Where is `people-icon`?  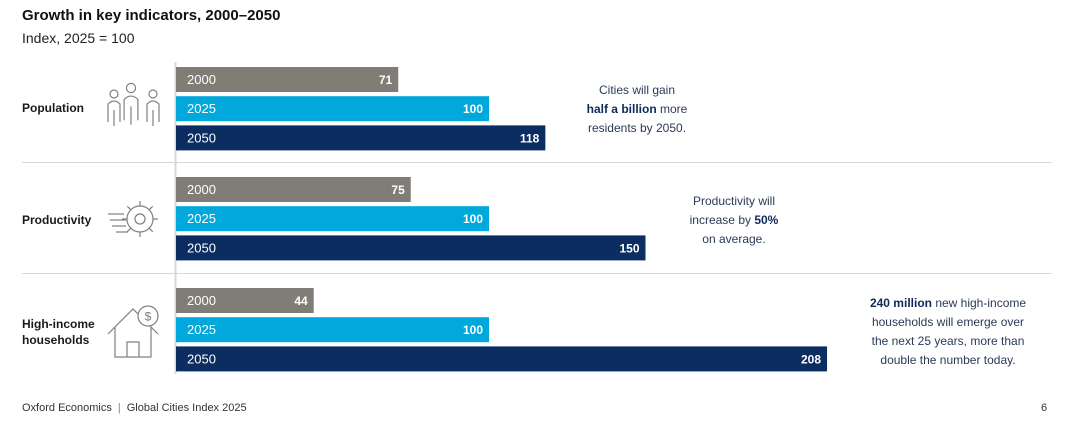 people-icon is located at coordinates (133, 104).